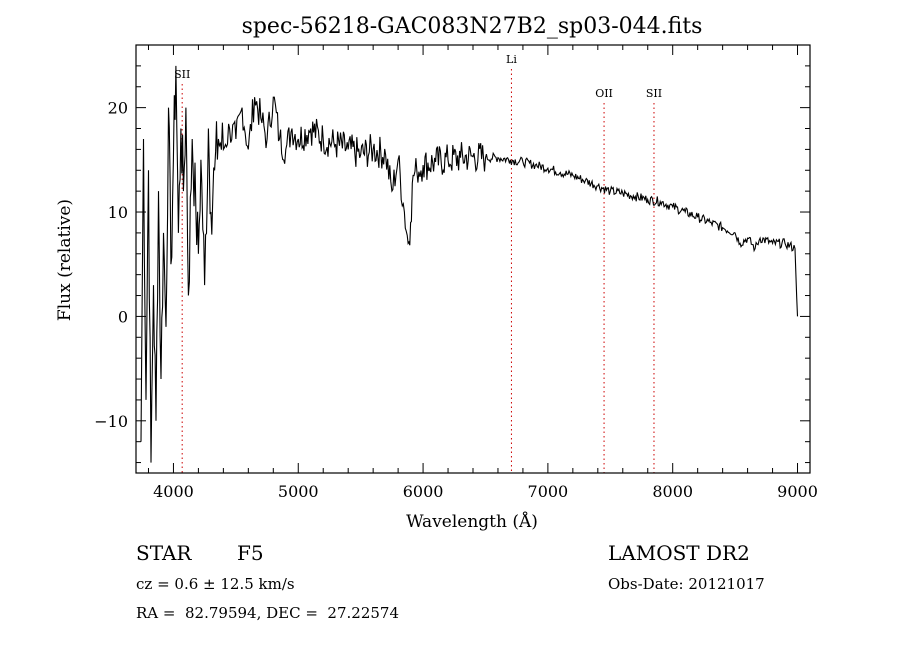 This screenshot has height=650, width=900. I want to click on annotation-label: Li, so click(511, 59).